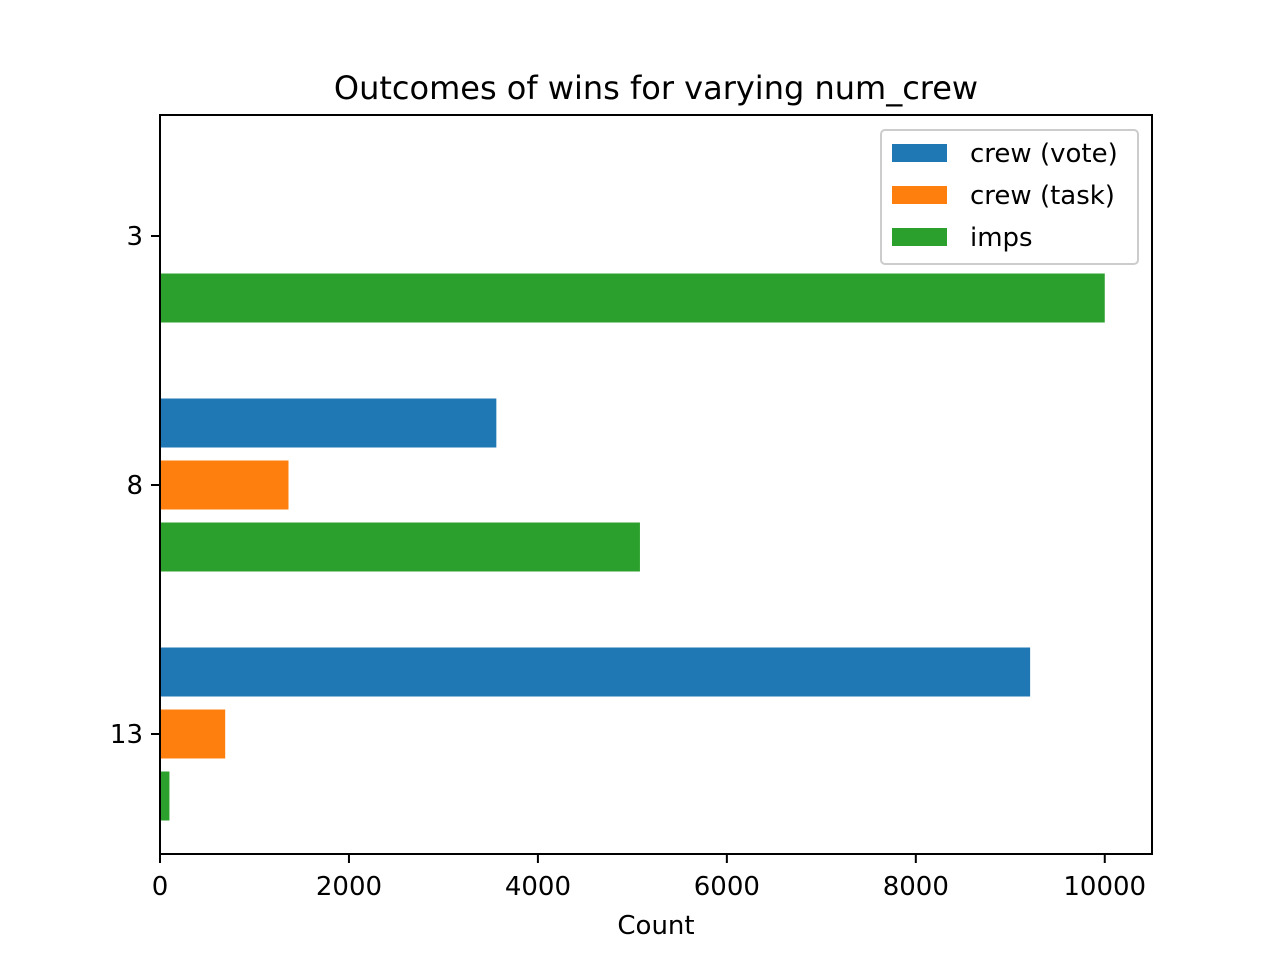 Image resolution: width=1280 pixels, height=960 pixels. I want to click on x-tick-label: 2000, so click(349, 887).